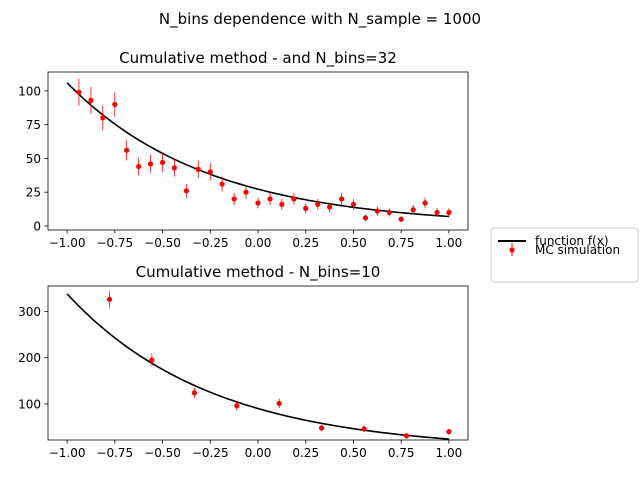  Describe the element at coordinates (258, 58) in the screenshot. I see `subplot-top-title: Cumulative method - and N_bins=32` at that location.